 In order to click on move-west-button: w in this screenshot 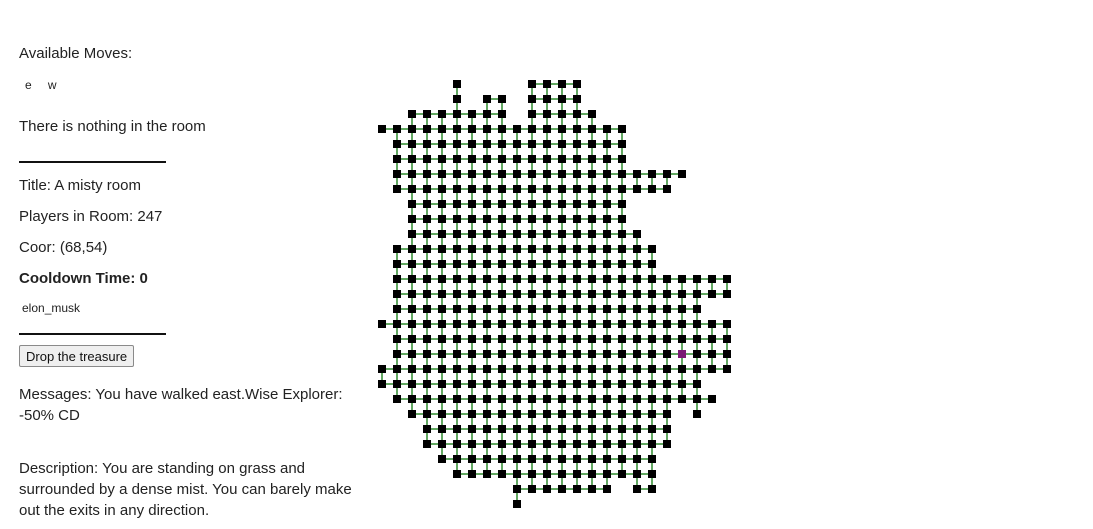, I will do `click(52, 85)`.